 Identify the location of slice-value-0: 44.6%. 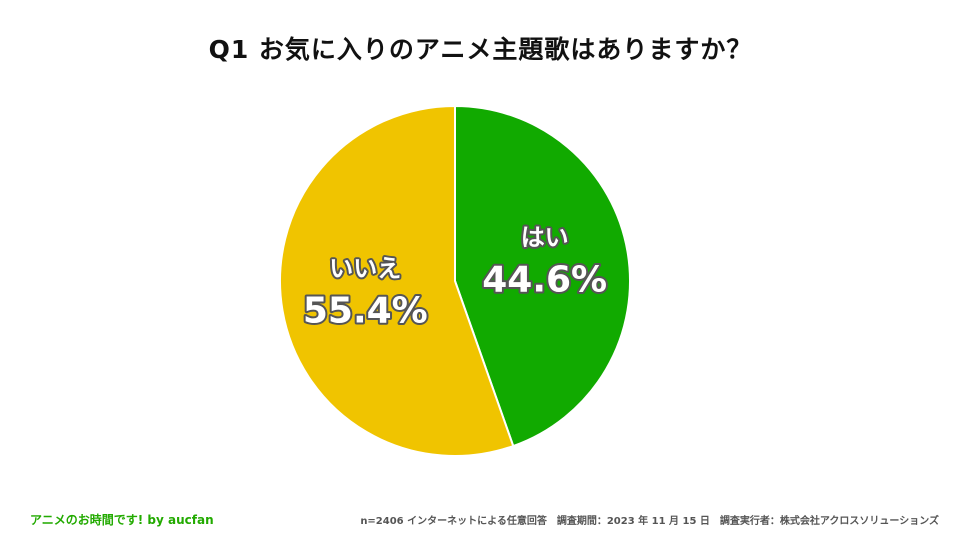
(544, 280).